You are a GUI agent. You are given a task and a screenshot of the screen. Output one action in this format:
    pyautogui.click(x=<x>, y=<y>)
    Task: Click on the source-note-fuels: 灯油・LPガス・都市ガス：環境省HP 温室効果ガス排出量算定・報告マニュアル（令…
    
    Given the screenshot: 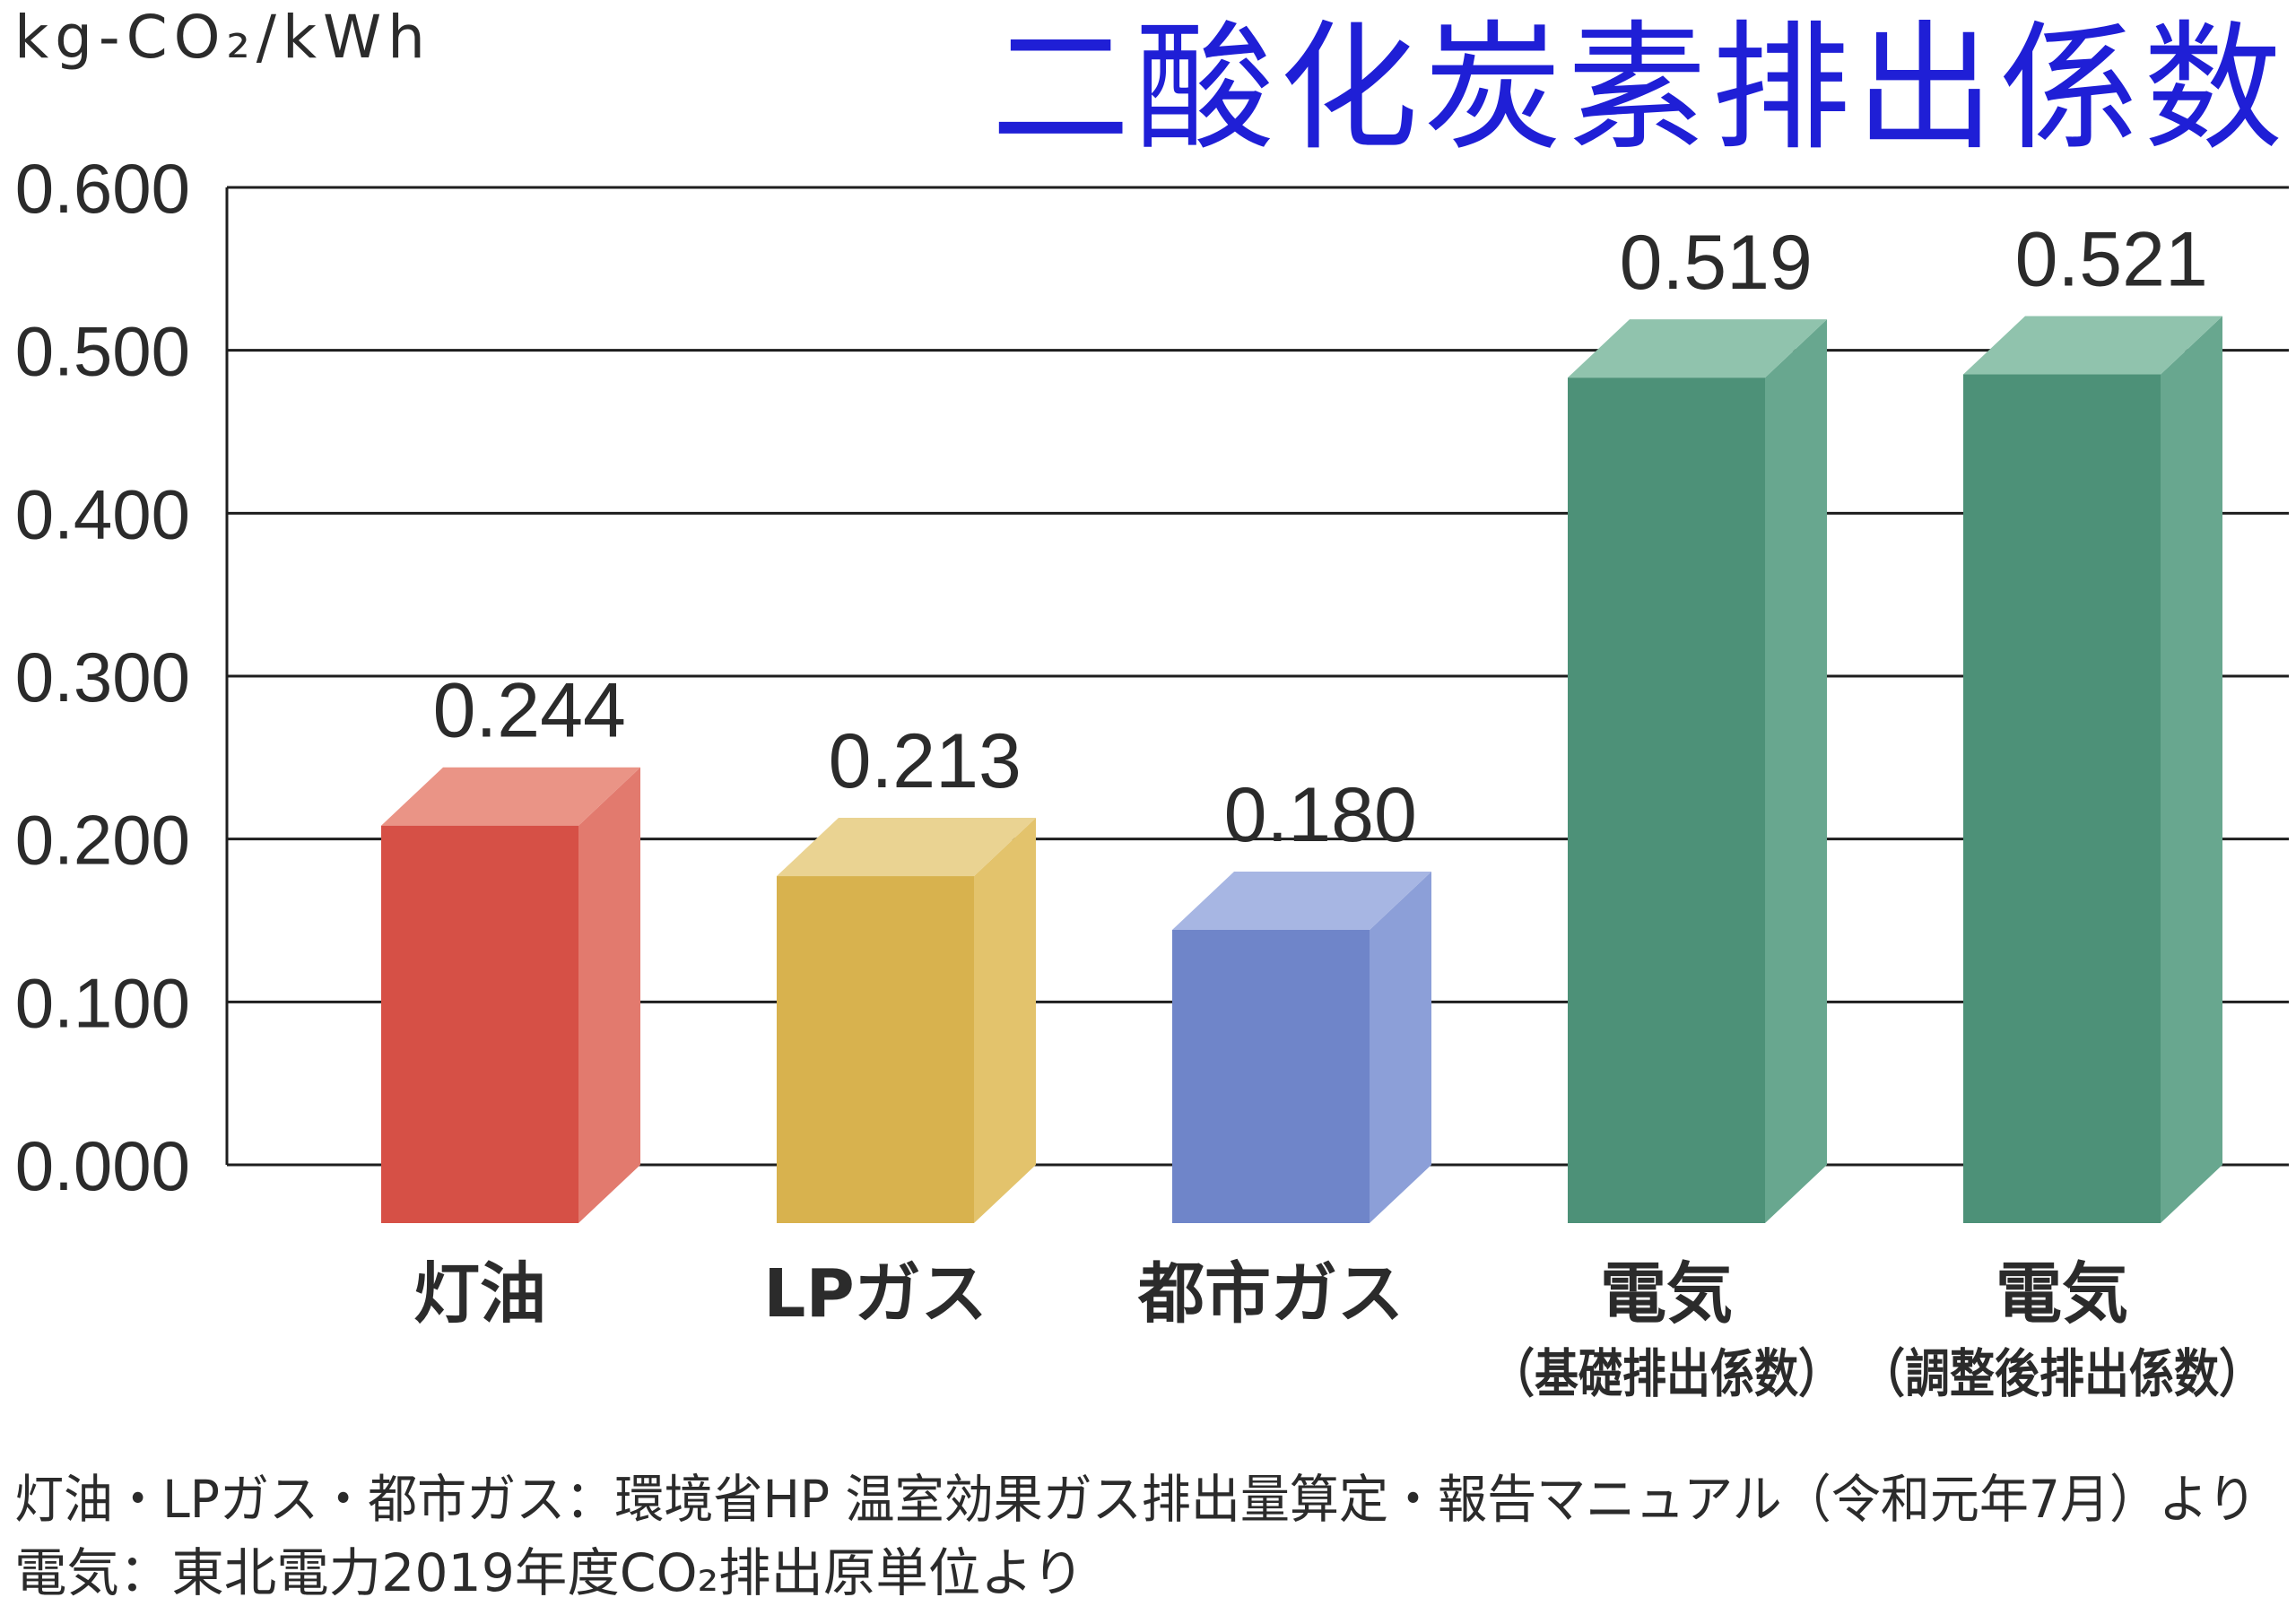 What is the action you would take?
    pyautogui.click(x=1135, y=1500)
    